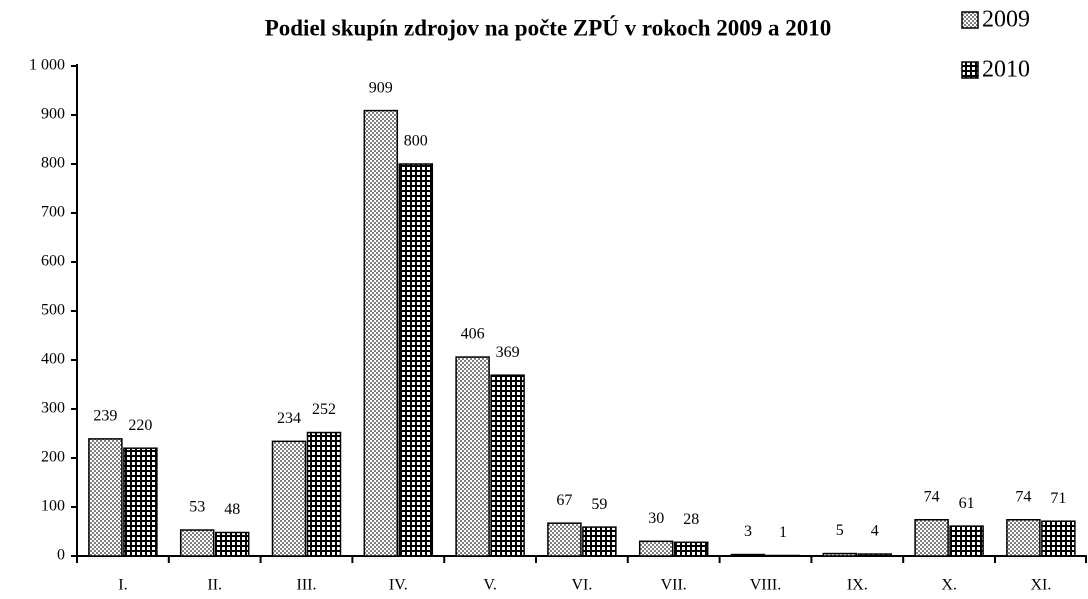 The image size is (1088, 599). I want to click on y-tick-label: 400, so click(53, 359).